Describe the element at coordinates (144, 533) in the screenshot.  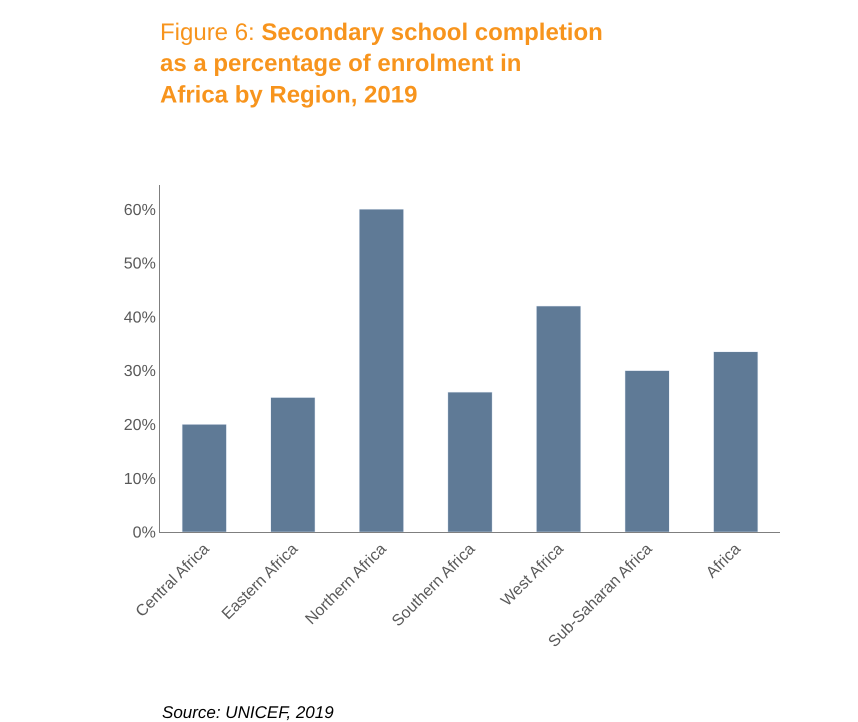
I see `y-tick-label: 0%` at that location.